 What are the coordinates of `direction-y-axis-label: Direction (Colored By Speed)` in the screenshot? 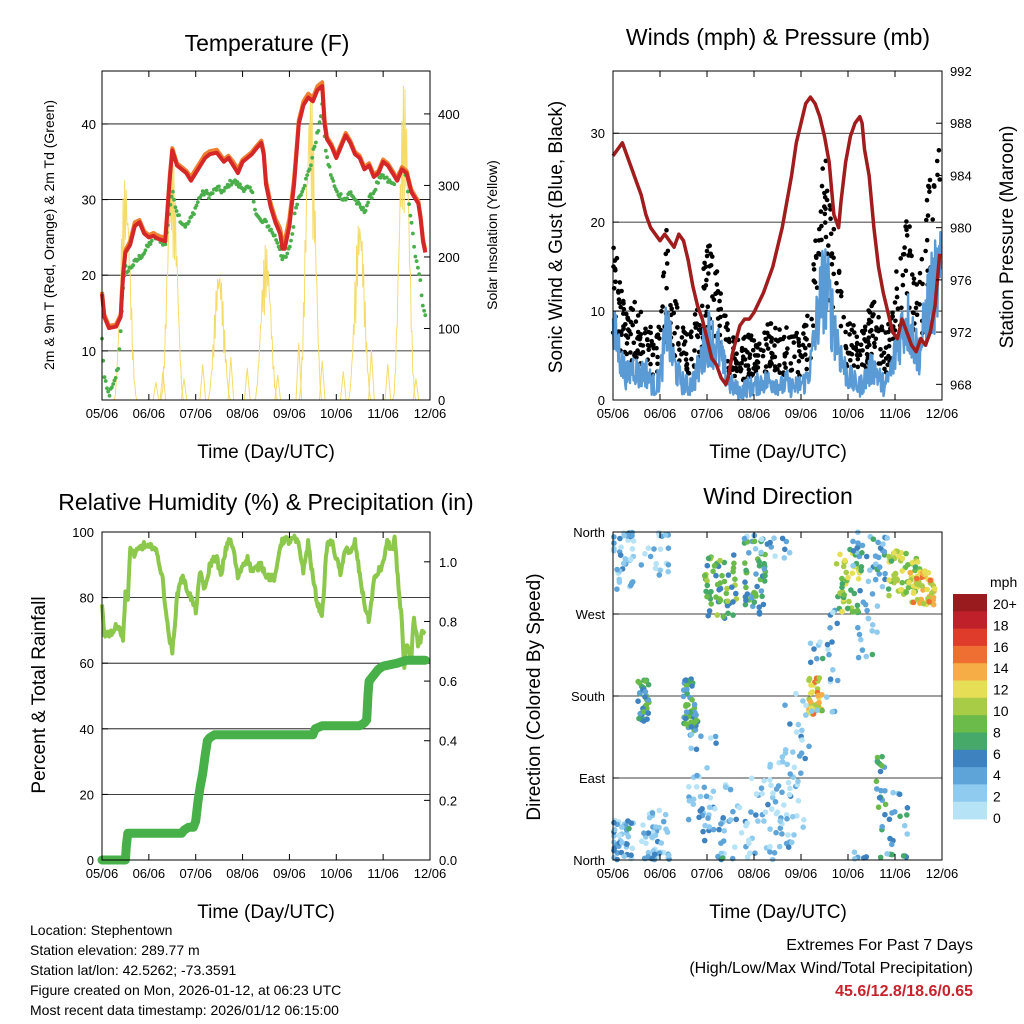 It's located at (534, 696).